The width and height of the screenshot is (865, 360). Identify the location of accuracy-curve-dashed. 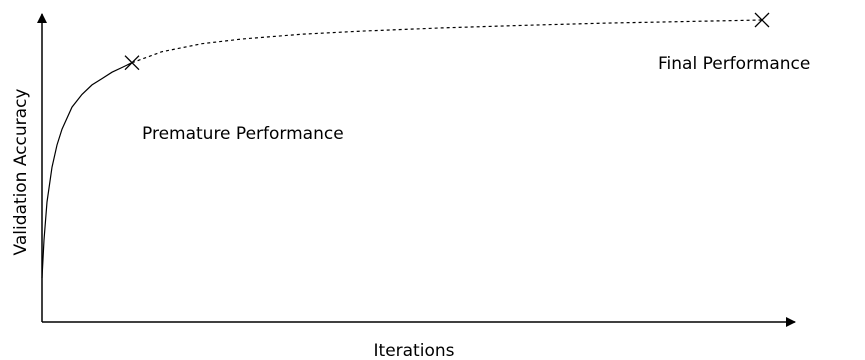
(447, 41).